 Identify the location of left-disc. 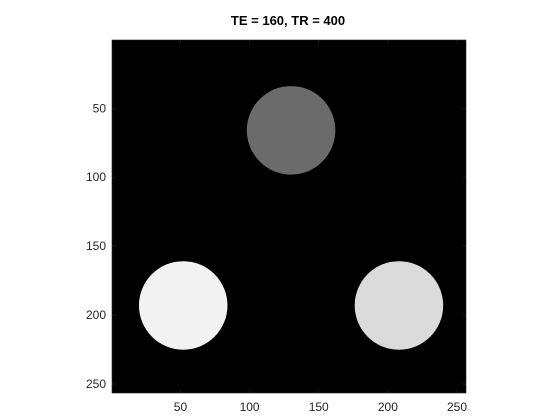
(183, 305).